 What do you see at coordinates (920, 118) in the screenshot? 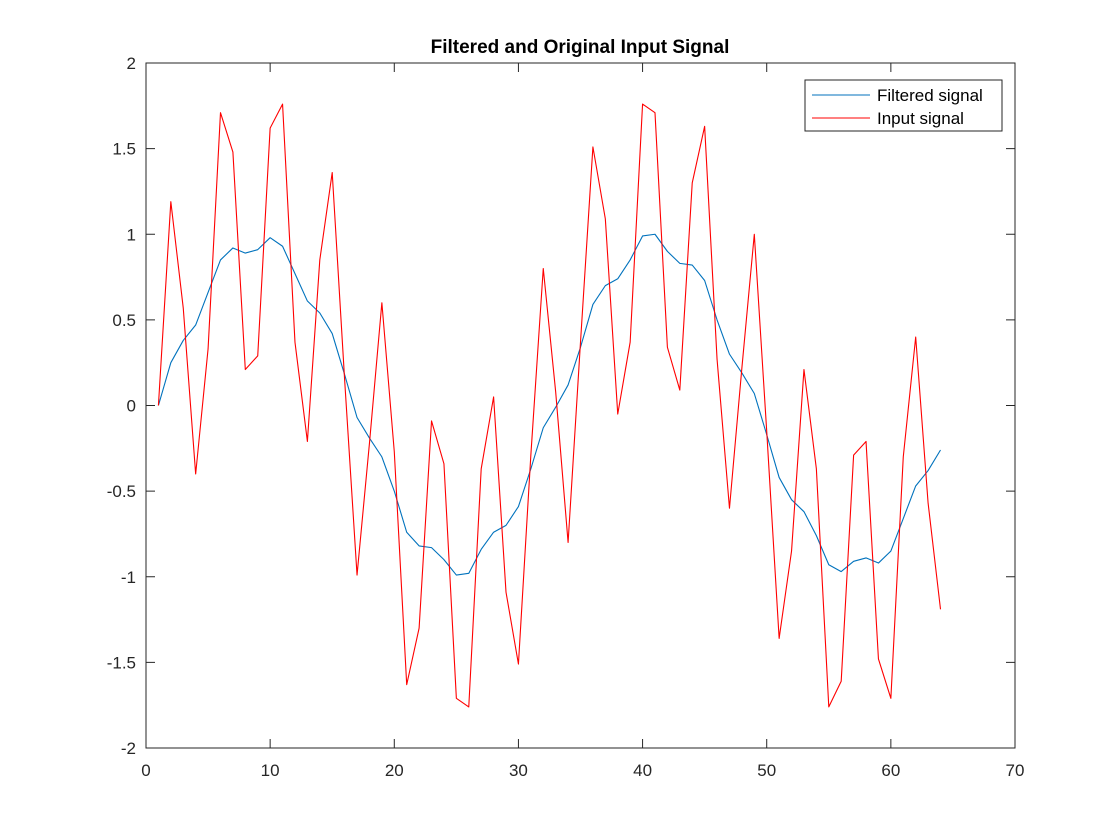
I see `legend-label-input: Input signal` at bounding box center [920, 118].